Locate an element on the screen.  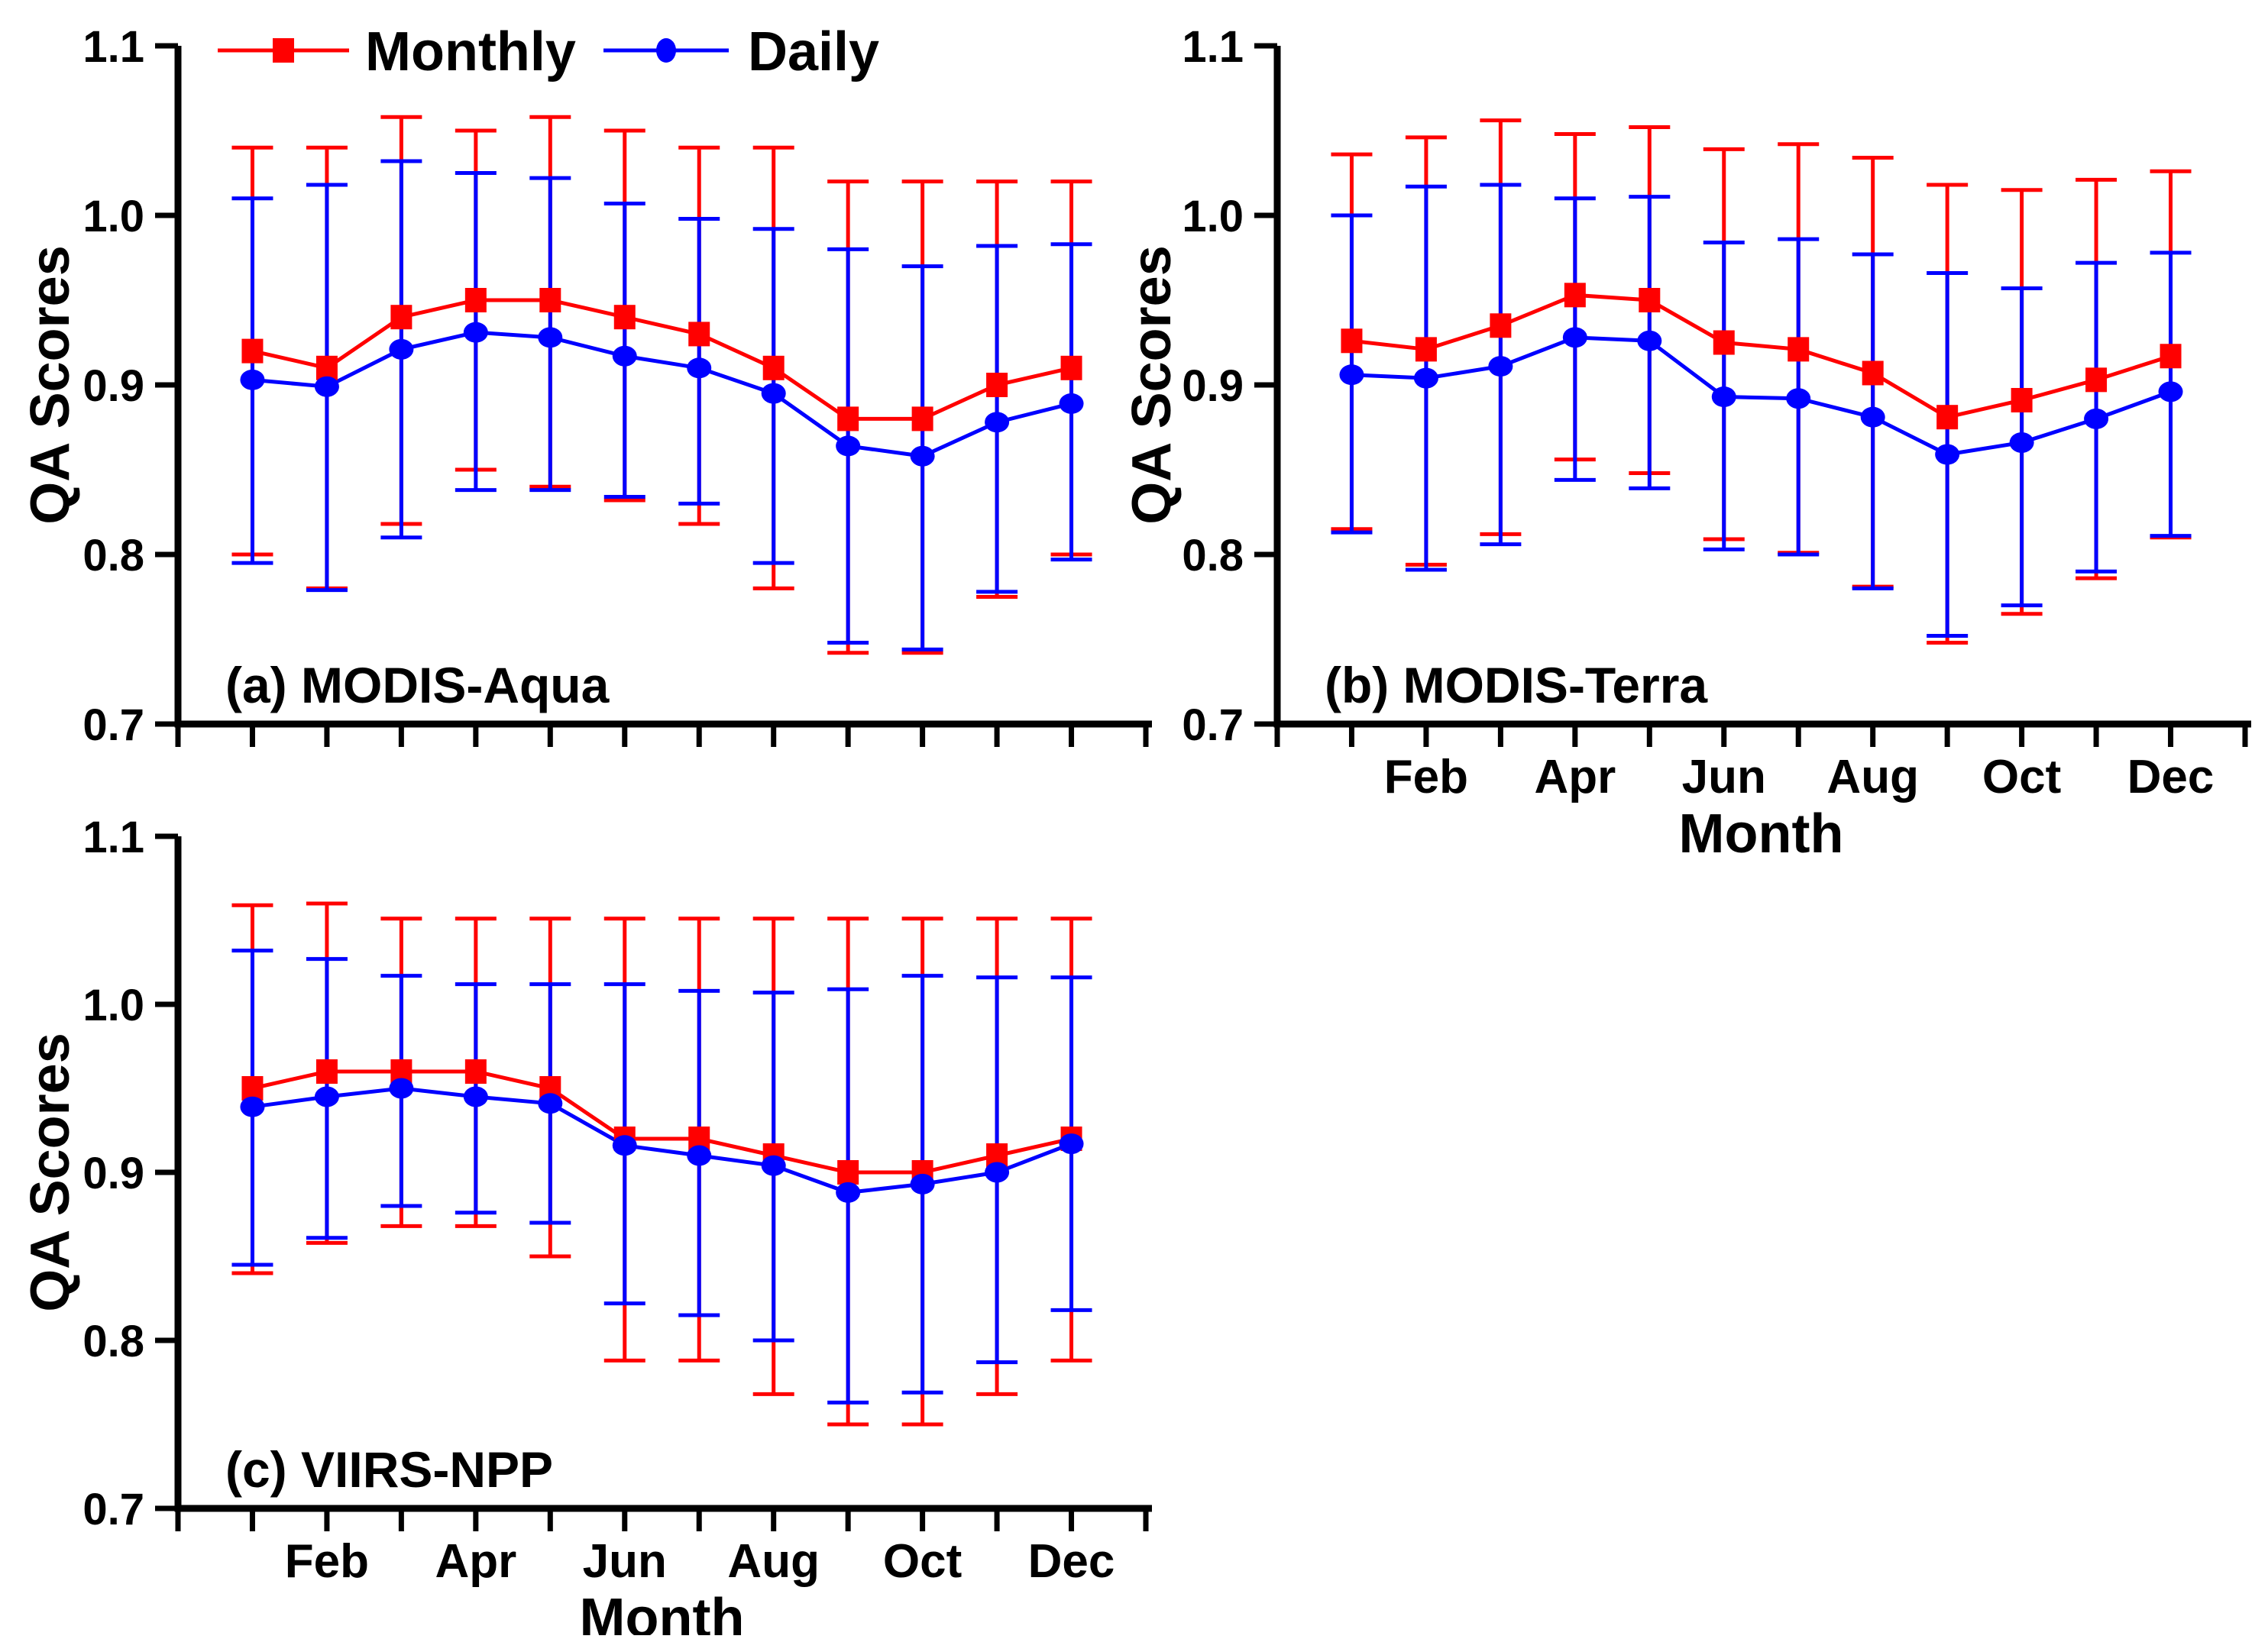
x-tick-label: Feb is located at coordinates (327, 1561).